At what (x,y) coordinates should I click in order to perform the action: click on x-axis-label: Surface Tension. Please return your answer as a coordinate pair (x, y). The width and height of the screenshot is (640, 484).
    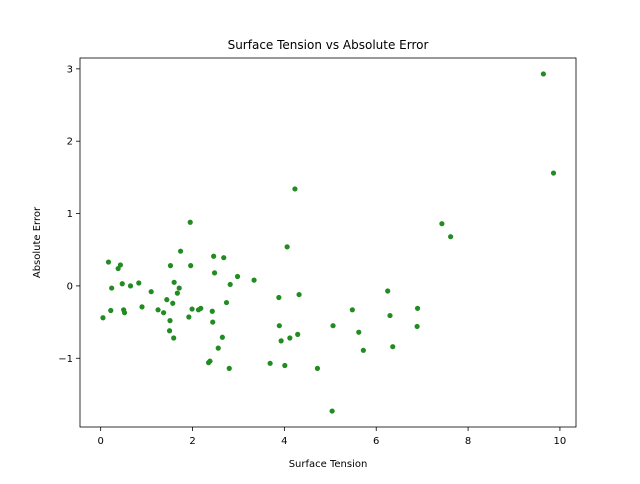
    Looking at the image, I should click on (328, 464).